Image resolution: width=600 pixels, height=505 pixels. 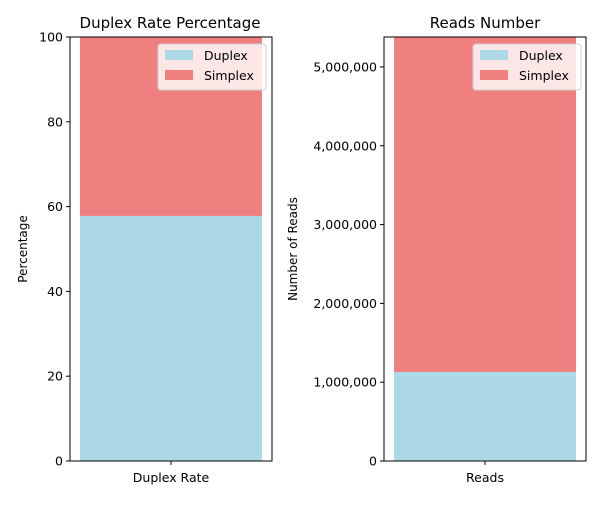 I want to click on y-tick-label: 40, so click(x=55, y=291).